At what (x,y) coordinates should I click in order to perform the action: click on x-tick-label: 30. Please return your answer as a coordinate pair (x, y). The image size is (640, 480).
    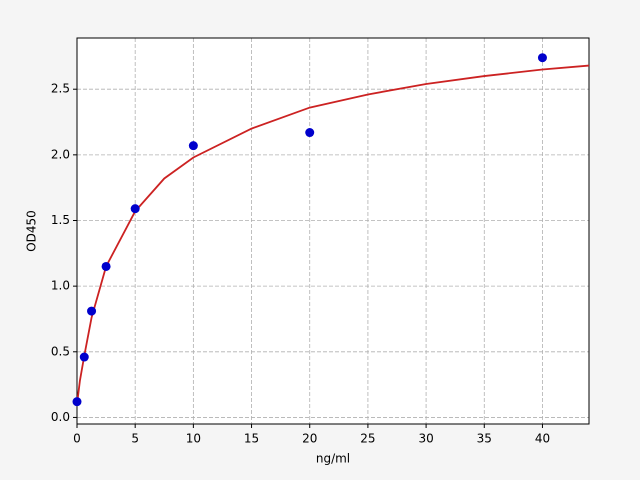
    Looking at the image, I should click on (425, 439).